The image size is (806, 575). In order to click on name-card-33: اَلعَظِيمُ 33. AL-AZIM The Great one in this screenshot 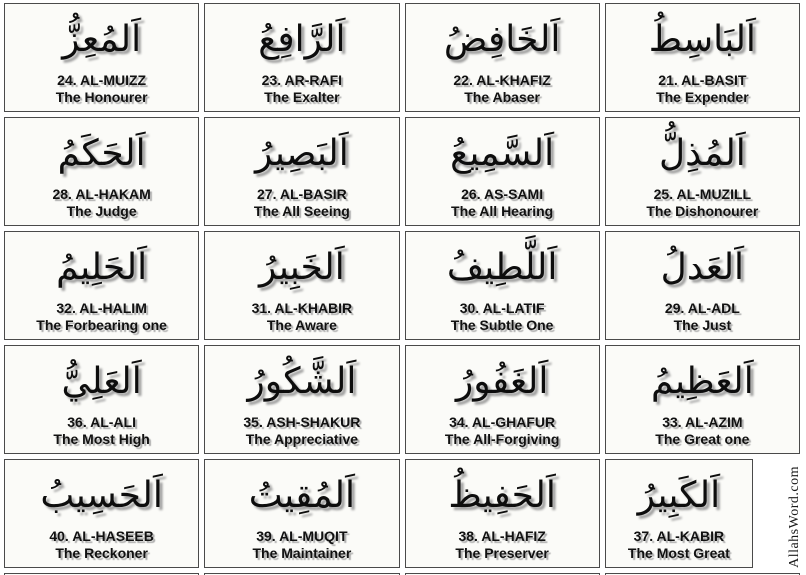, I will do `click(702, 399)`.